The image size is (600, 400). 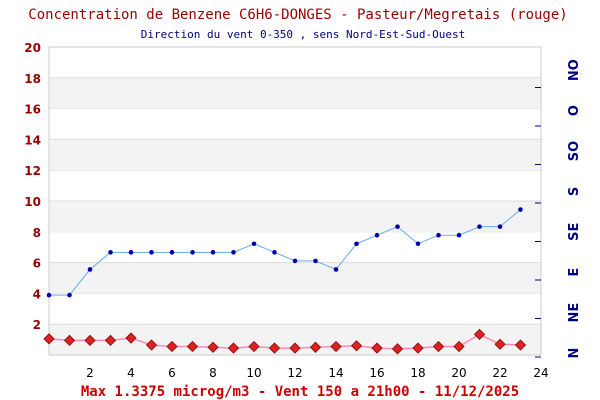 What do you see at coordinates (172, 373) in the screenshot?
I see `x-tick-label: 6` at bounding box center [172, 373].